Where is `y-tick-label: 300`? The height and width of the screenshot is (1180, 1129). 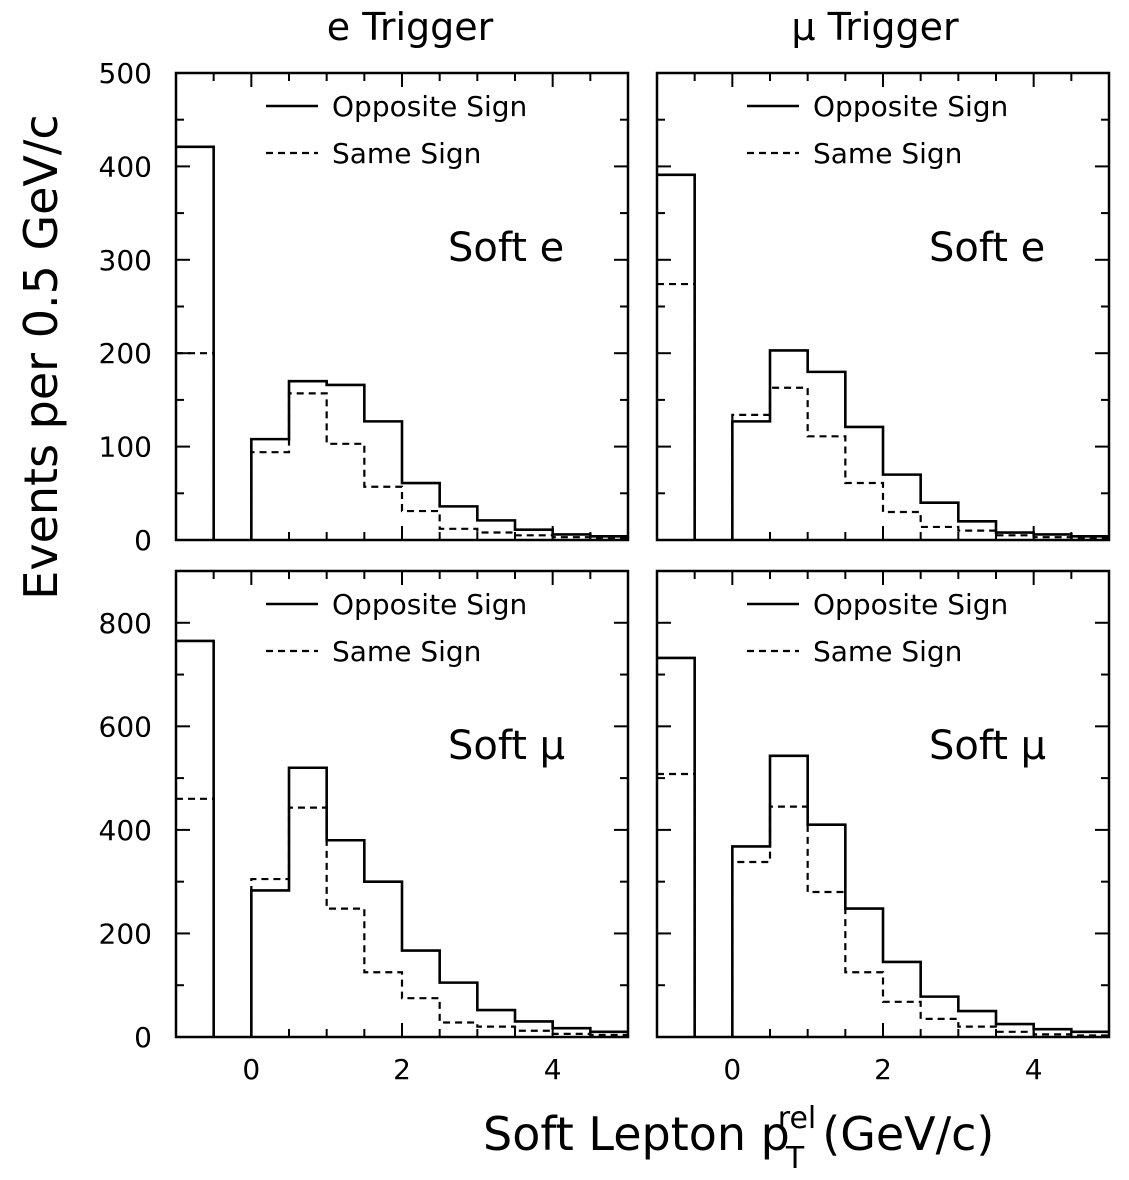 y-tick-label: 300 is located at coordinates (125, 260).